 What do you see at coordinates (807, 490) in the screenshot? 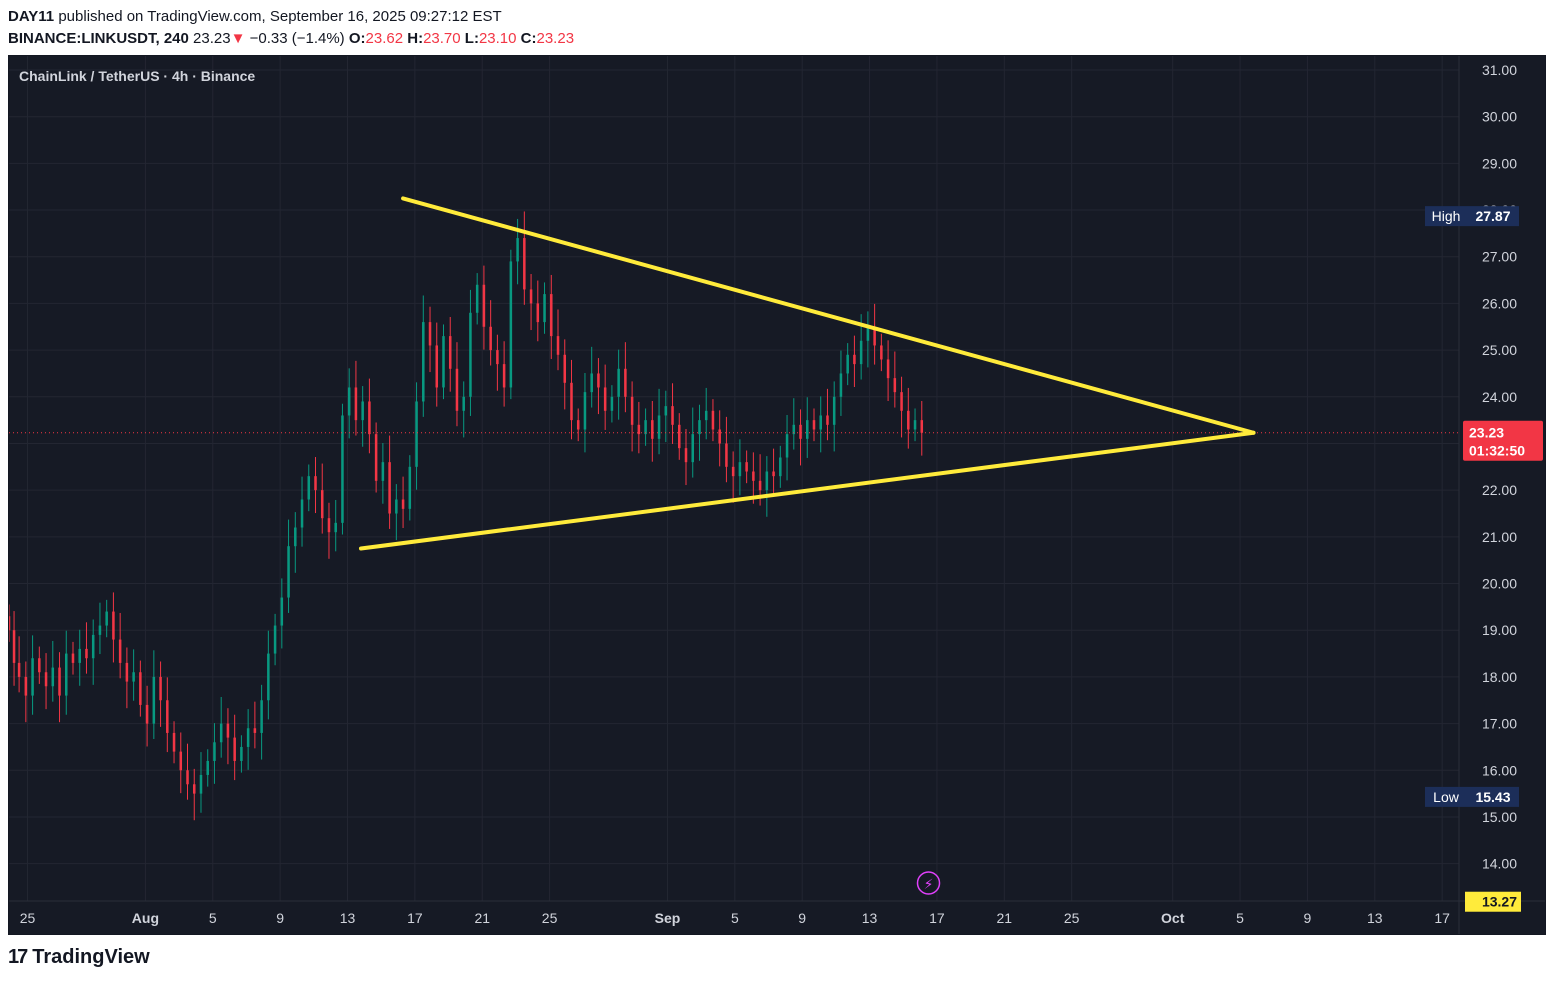
I see `trendline-lower` at bounding box center [807, 490].